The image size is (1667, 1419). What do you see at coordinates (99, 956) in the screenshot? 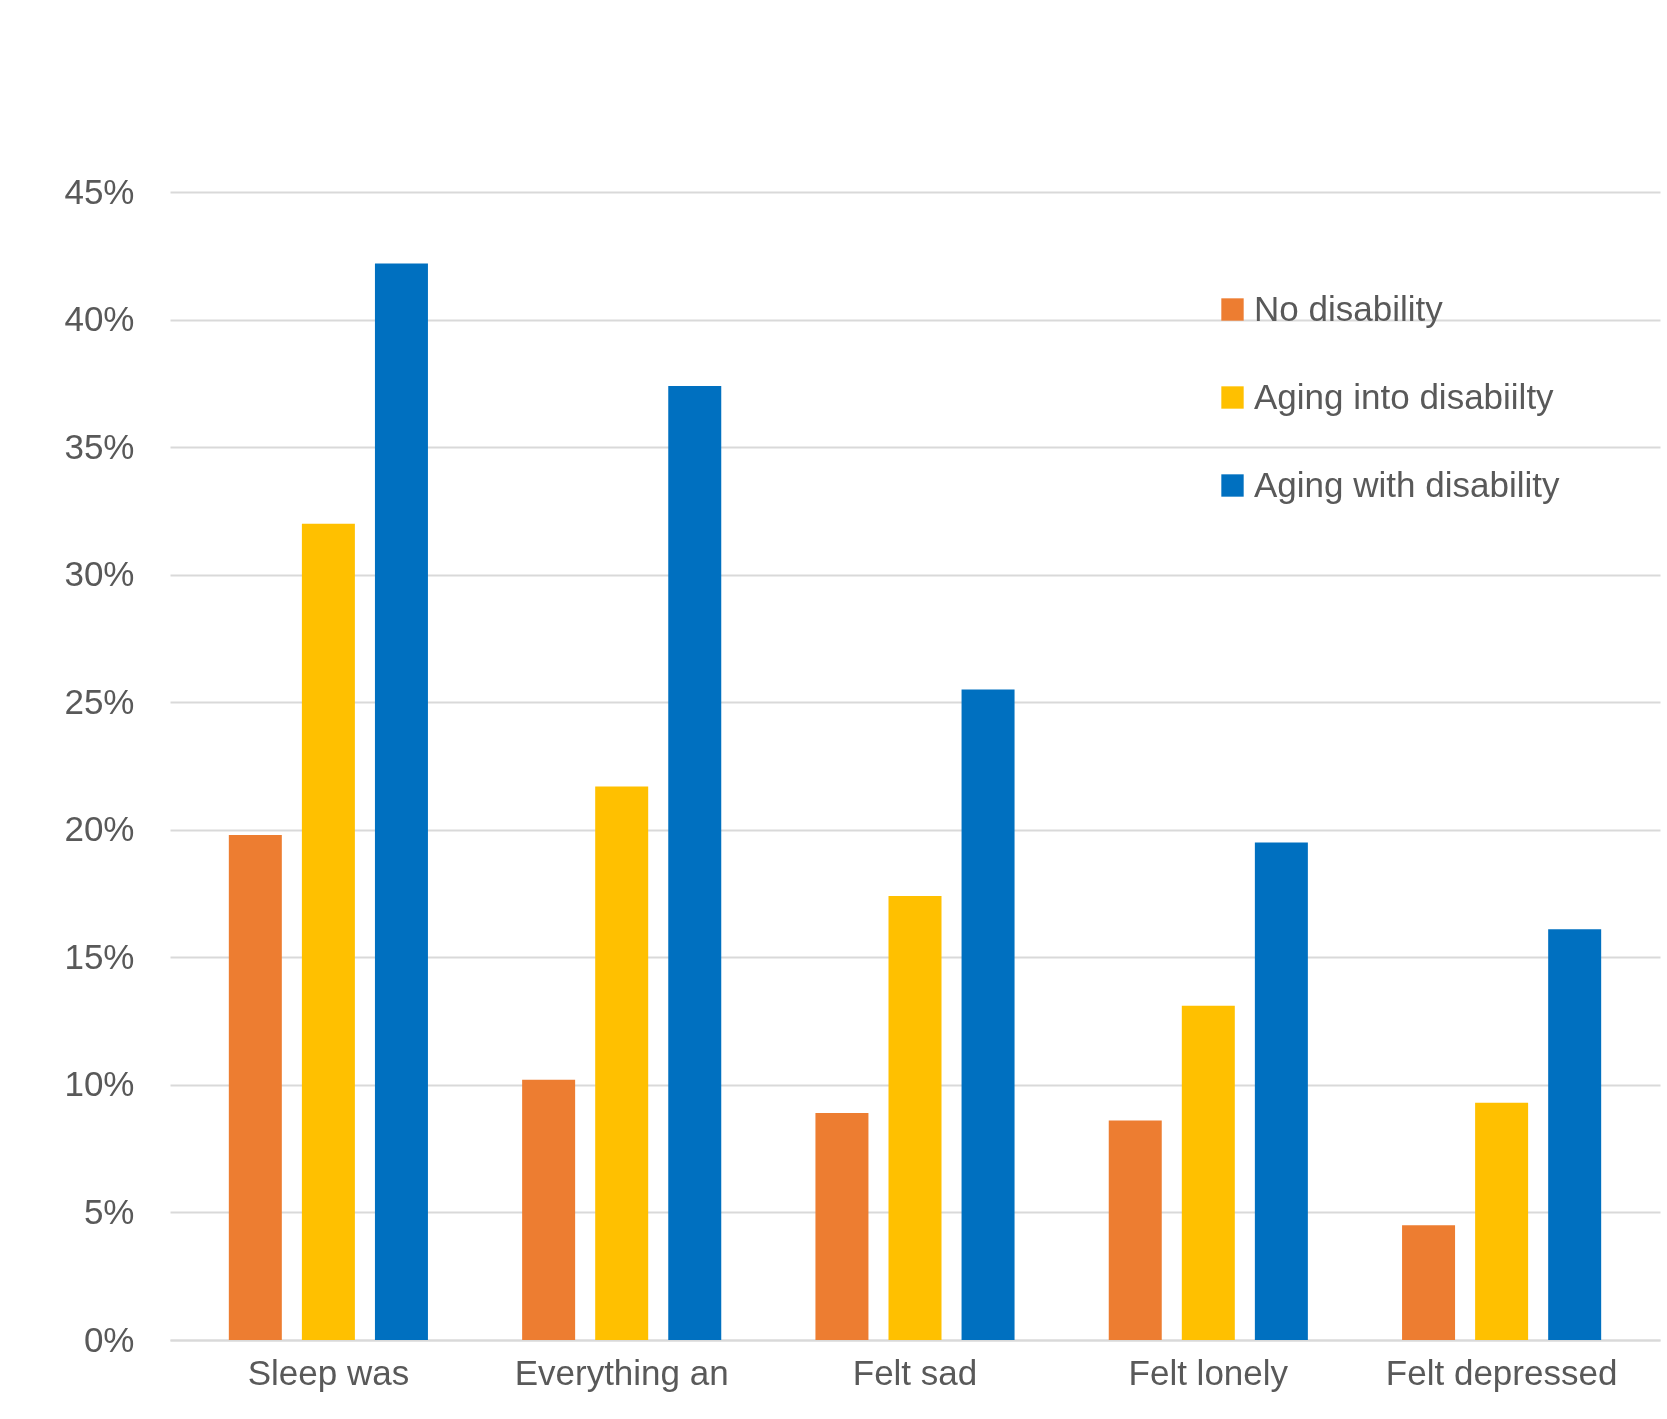
I see `y-tick-label: 15%` at bounding box center [99, 956].